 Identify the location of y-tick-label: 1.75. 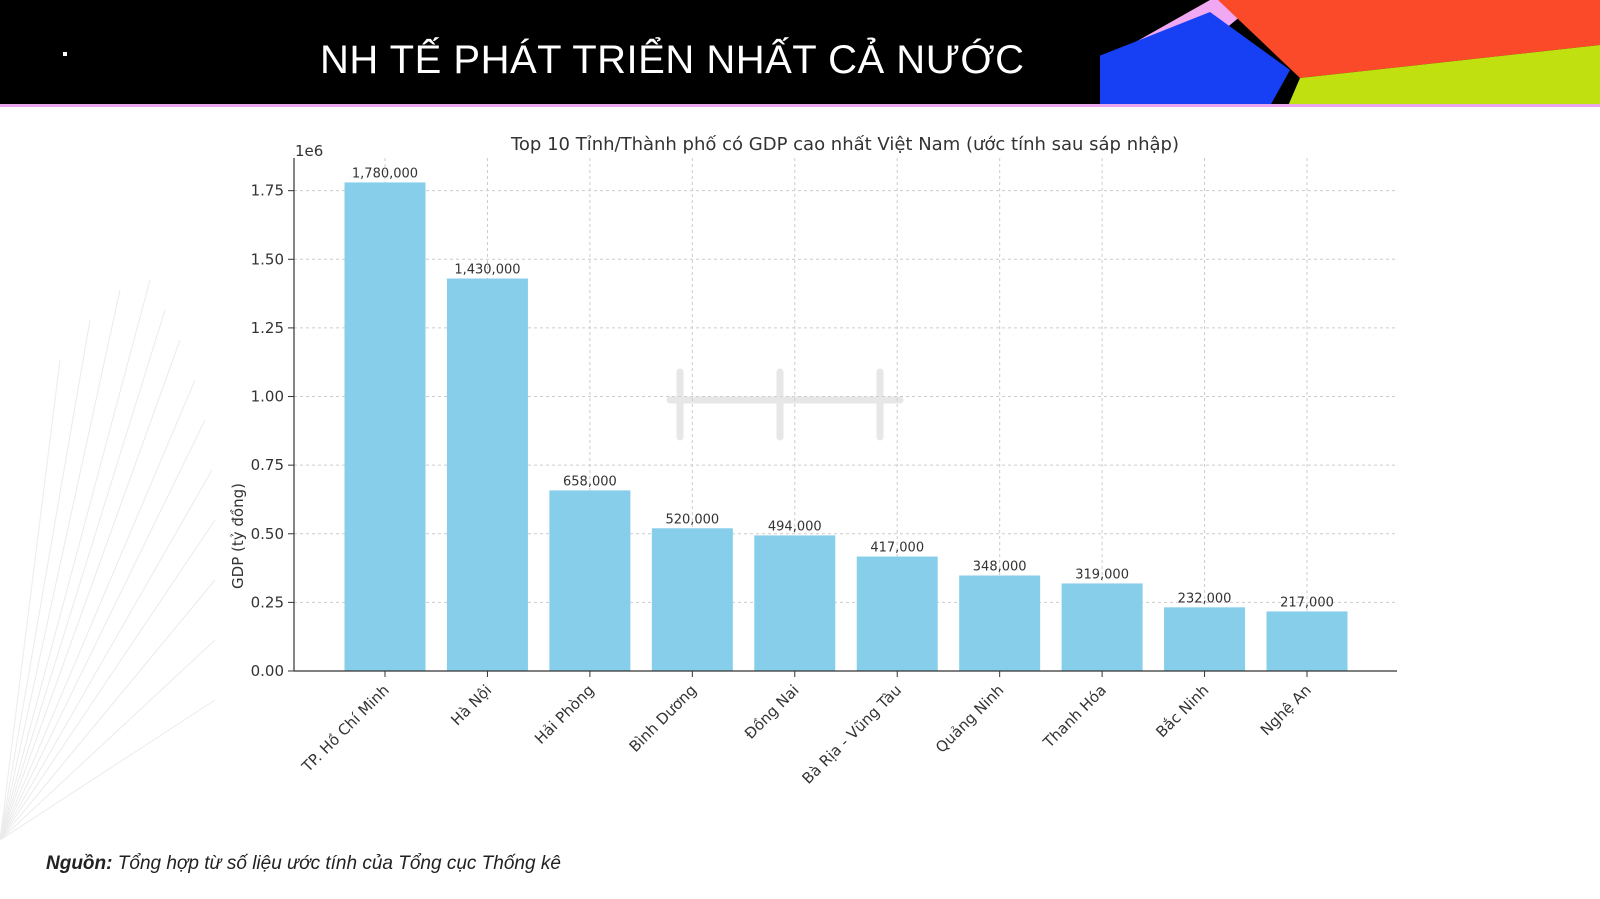
(267, 191).